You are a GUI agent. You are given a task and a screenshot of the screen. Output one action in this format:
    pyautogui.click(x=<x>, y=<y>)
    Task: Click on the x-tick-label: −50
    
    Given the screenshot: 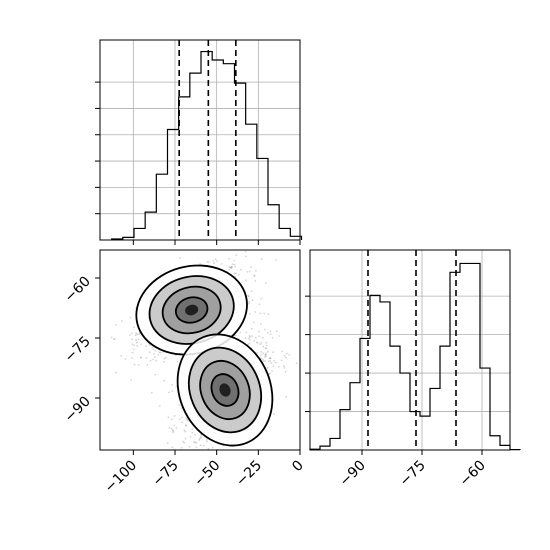 What is the action you would take?
    pyautogui.click(x=207, y=474)
    